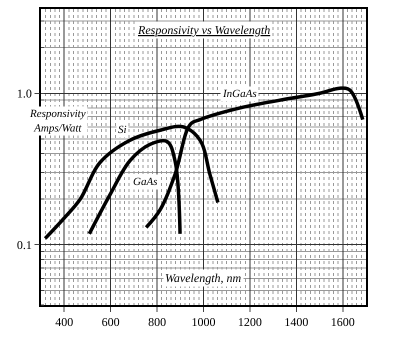  I want to click on x-tick-label: 800, so click(157, 322).